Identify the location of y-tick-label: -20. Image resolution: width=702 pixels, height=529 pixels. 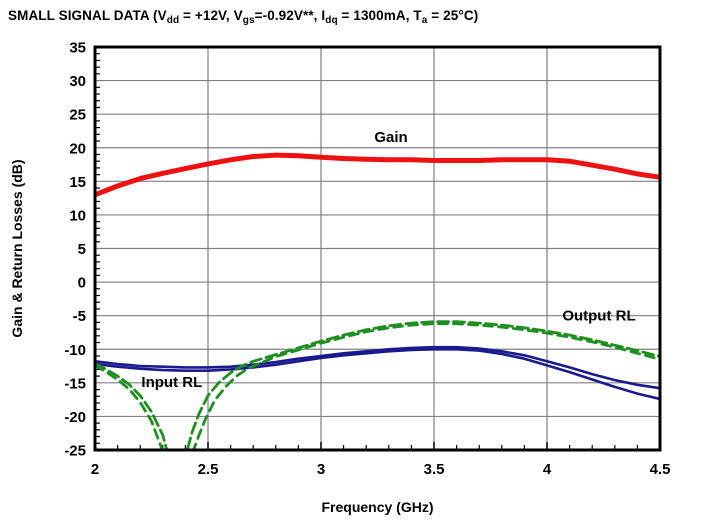
(75, 417).